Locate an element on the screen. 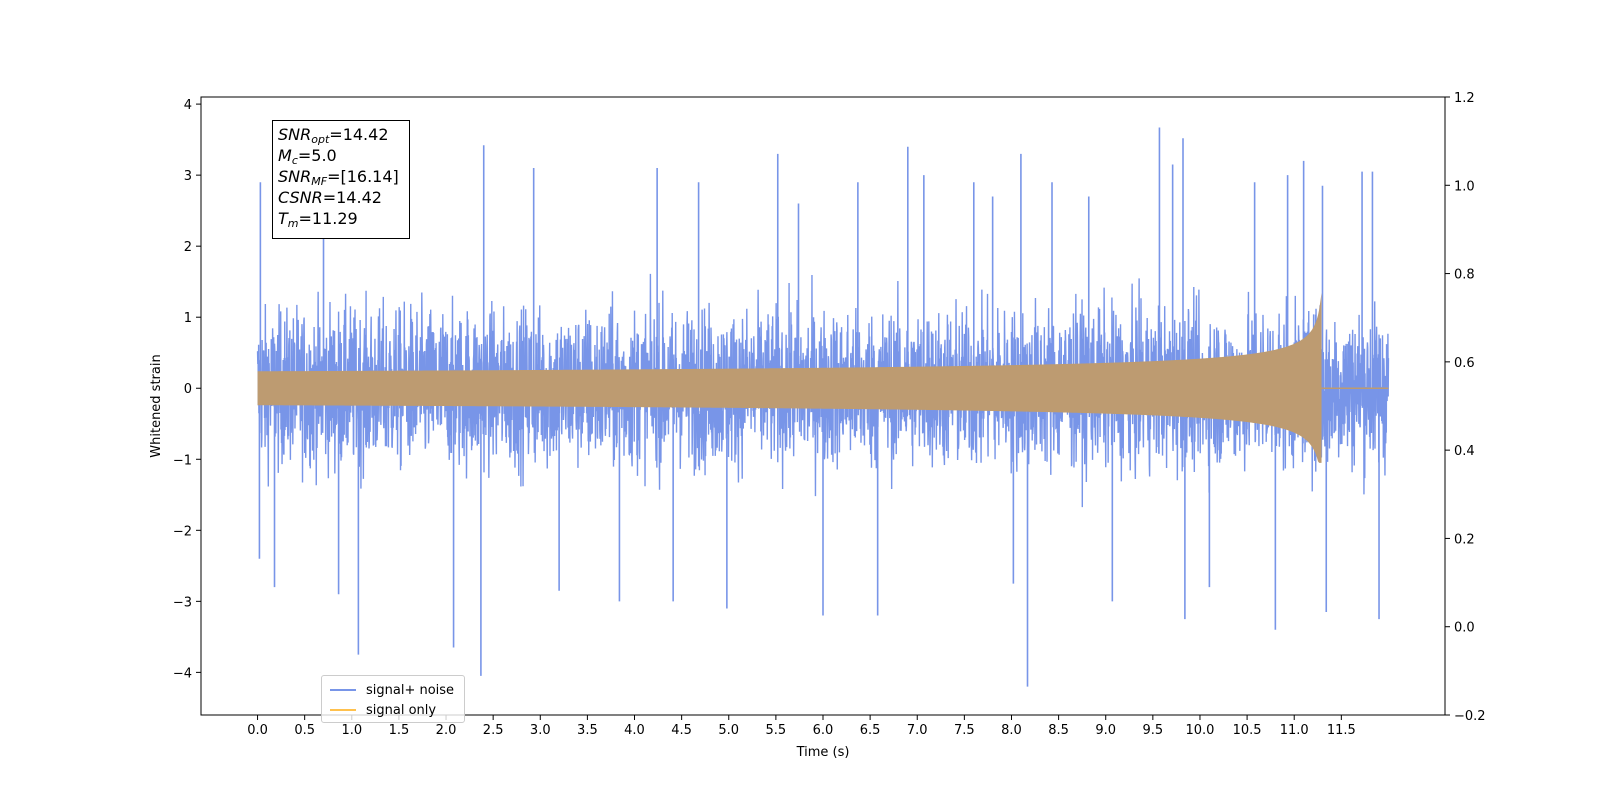  x-tick-label: 4.5 is located at coordinates (681, 730).